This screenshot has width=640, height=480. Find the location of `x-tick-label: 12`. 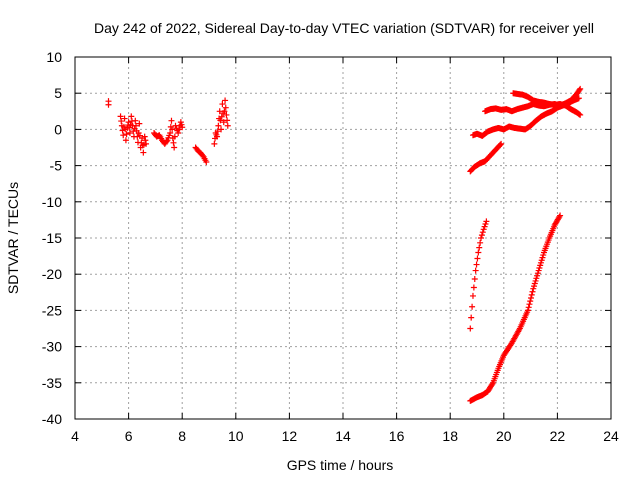

x-tick-label: 12 is located at coordinates (290, 436).